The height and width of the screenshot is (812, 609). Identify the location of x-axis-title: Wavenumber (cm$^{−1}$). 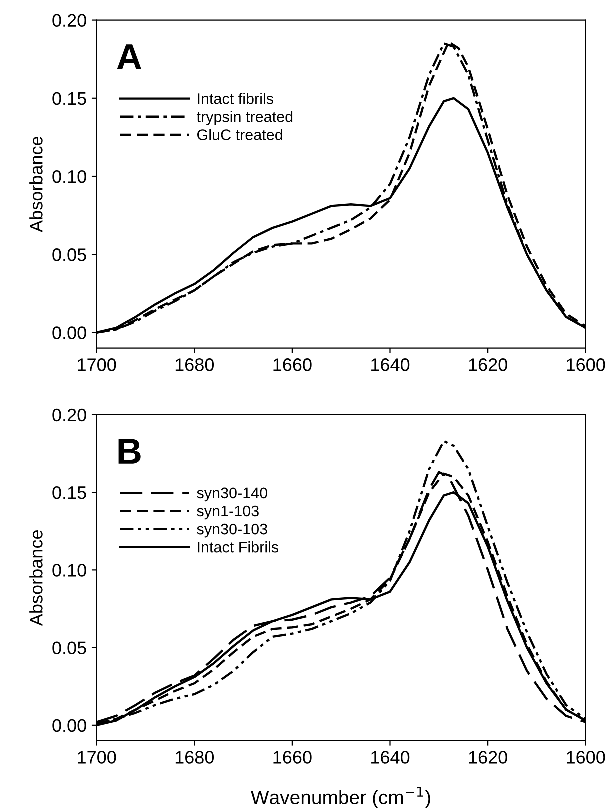
(340, 797).